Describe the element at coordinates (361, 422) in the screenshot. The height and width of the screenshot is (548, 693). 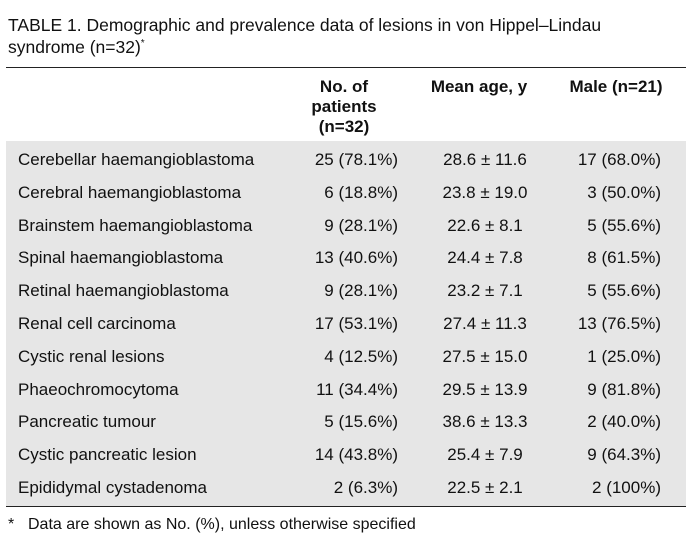
I see `cell-patients: 5 (15.6%)` at that location.